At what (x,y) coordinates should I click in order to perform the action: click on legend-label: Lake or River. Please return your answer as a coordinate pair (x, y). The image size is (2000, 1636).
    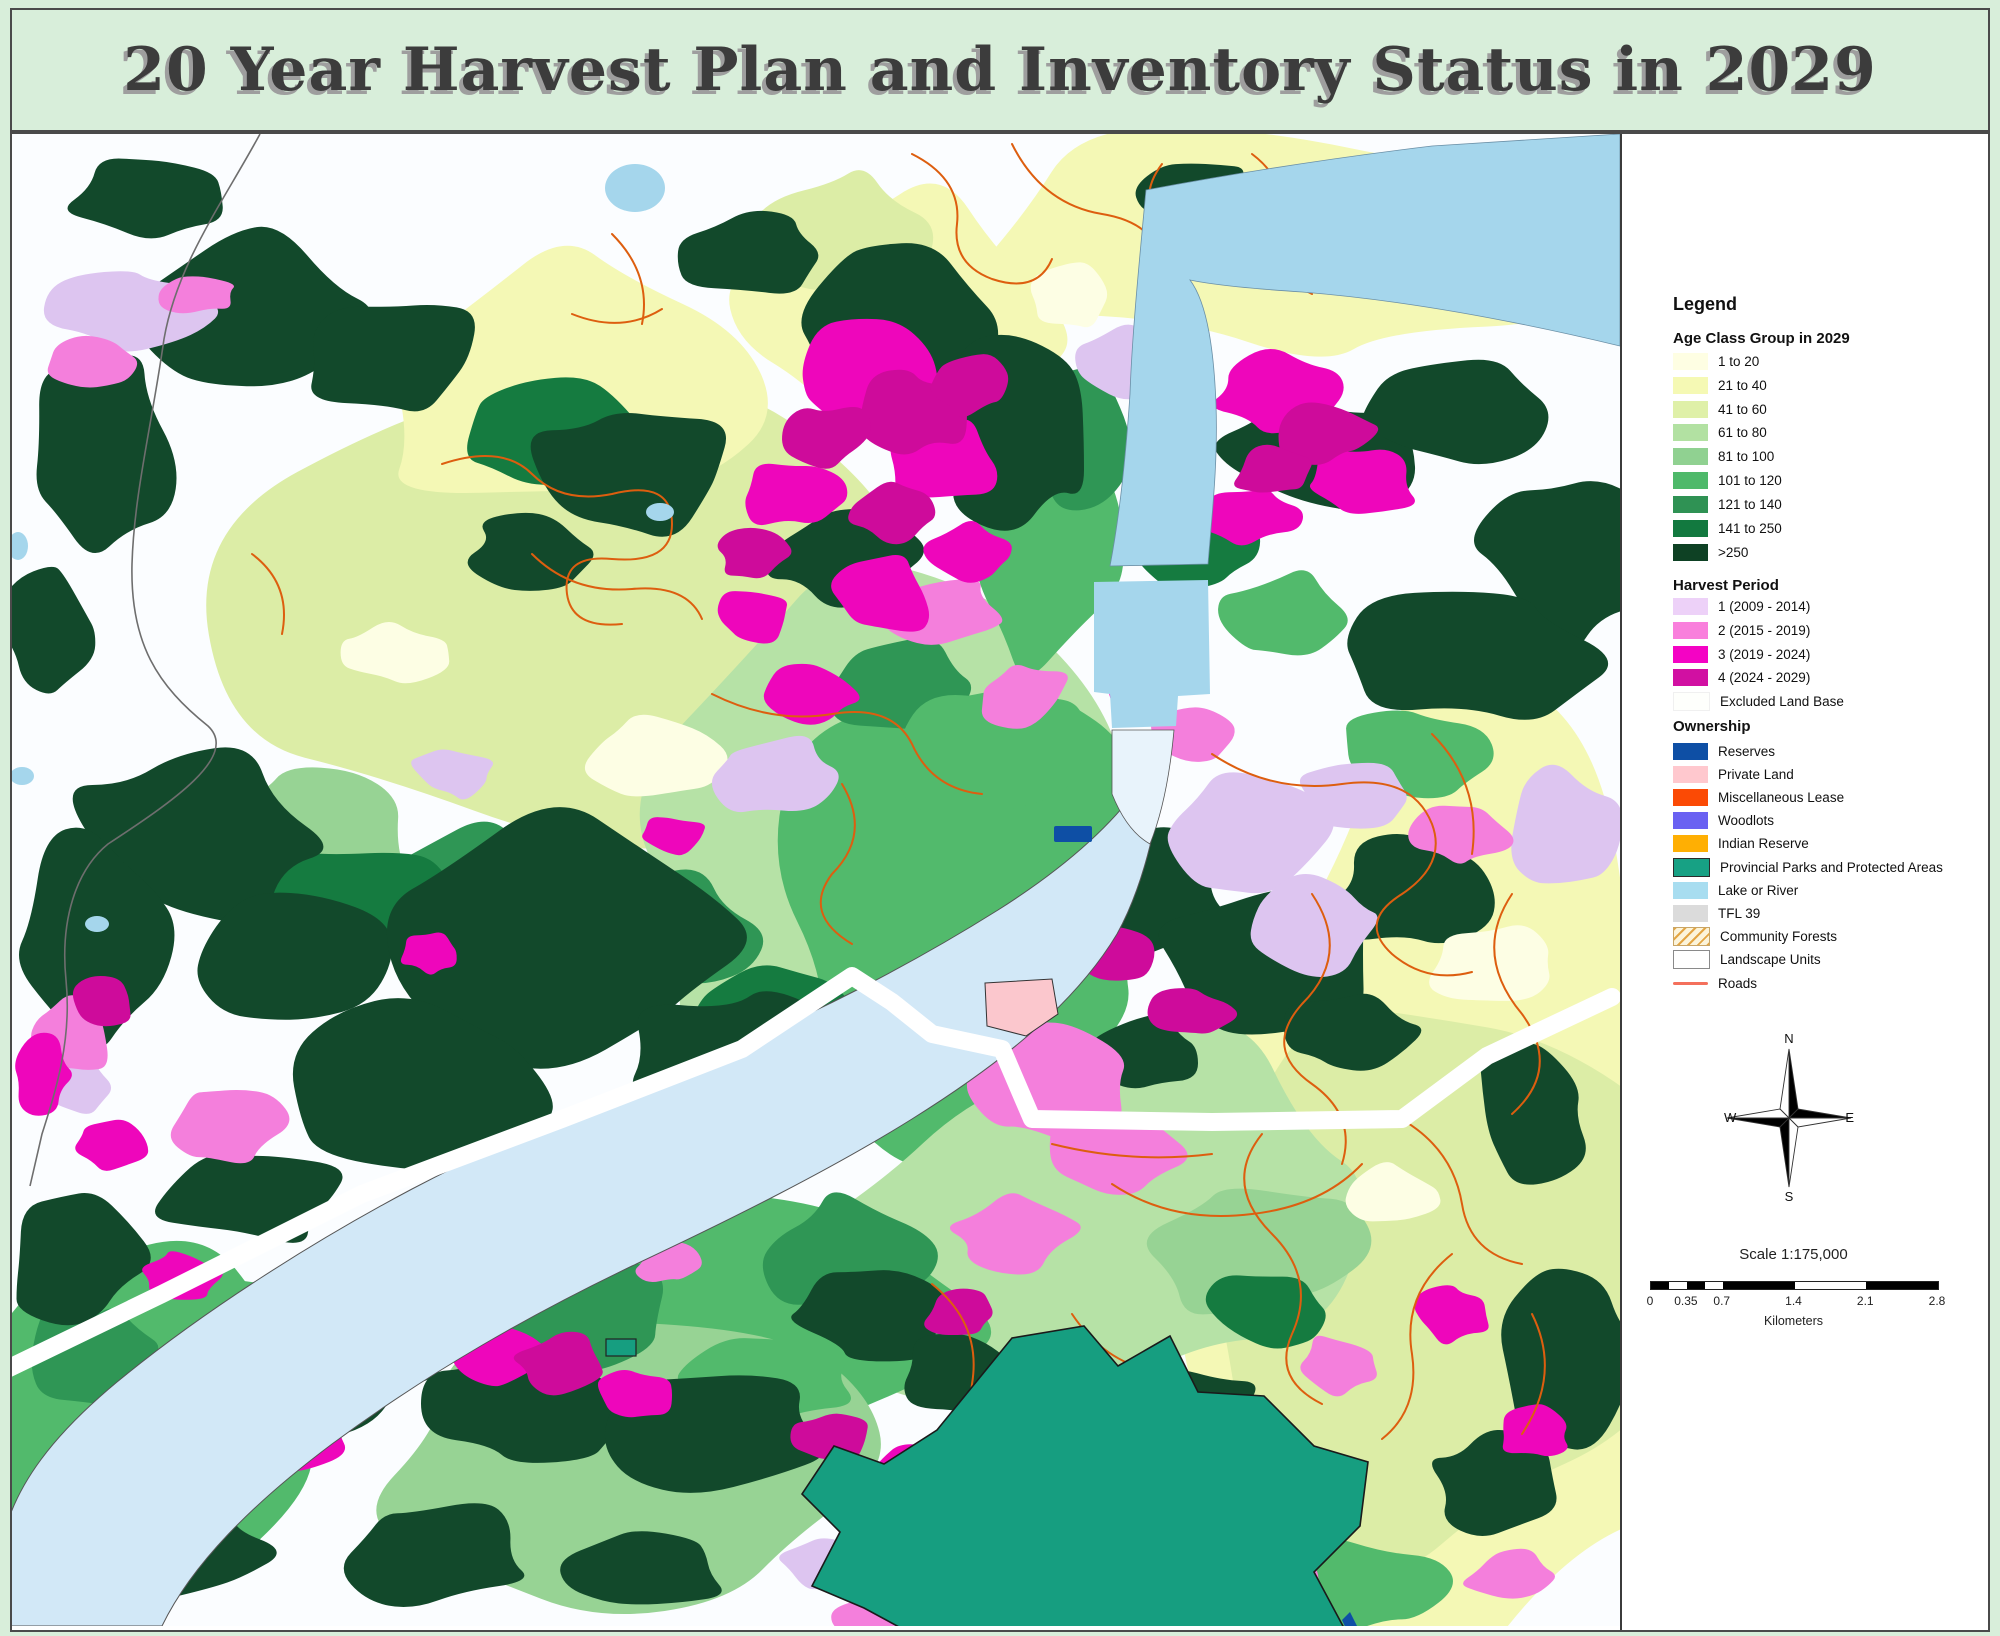
    Looking at the image, I should click on (1758, 890).